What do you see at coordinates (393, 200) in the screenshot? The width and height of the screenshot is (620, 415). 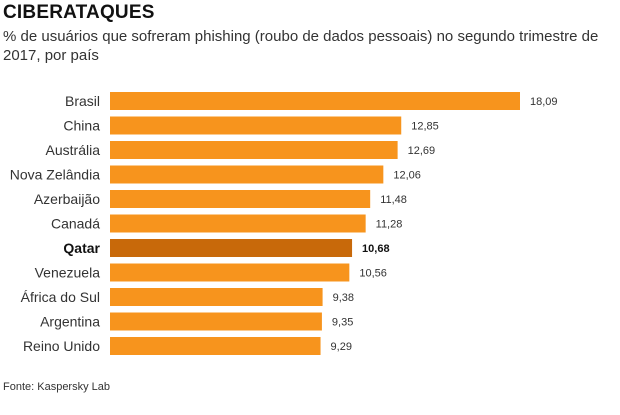 I see `value-label-4: 11,48` at bounding box center [393, 200].